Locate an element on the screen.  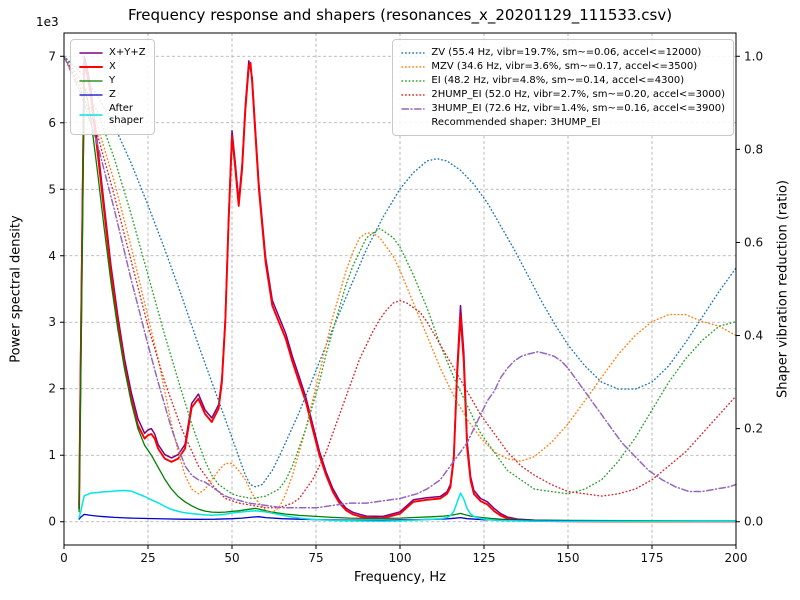
y-left-tick-label: 0 is located at coordinates (52, 522).